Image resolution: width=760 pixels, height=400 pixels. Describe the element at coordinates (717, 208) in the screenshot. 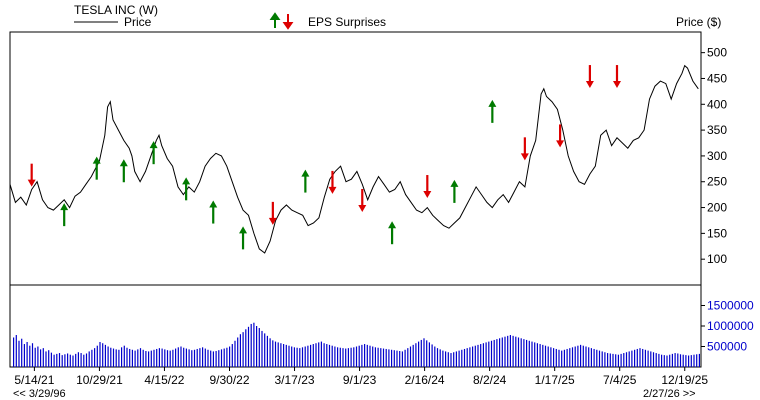

I see `price-tick-label: 200` at that location.